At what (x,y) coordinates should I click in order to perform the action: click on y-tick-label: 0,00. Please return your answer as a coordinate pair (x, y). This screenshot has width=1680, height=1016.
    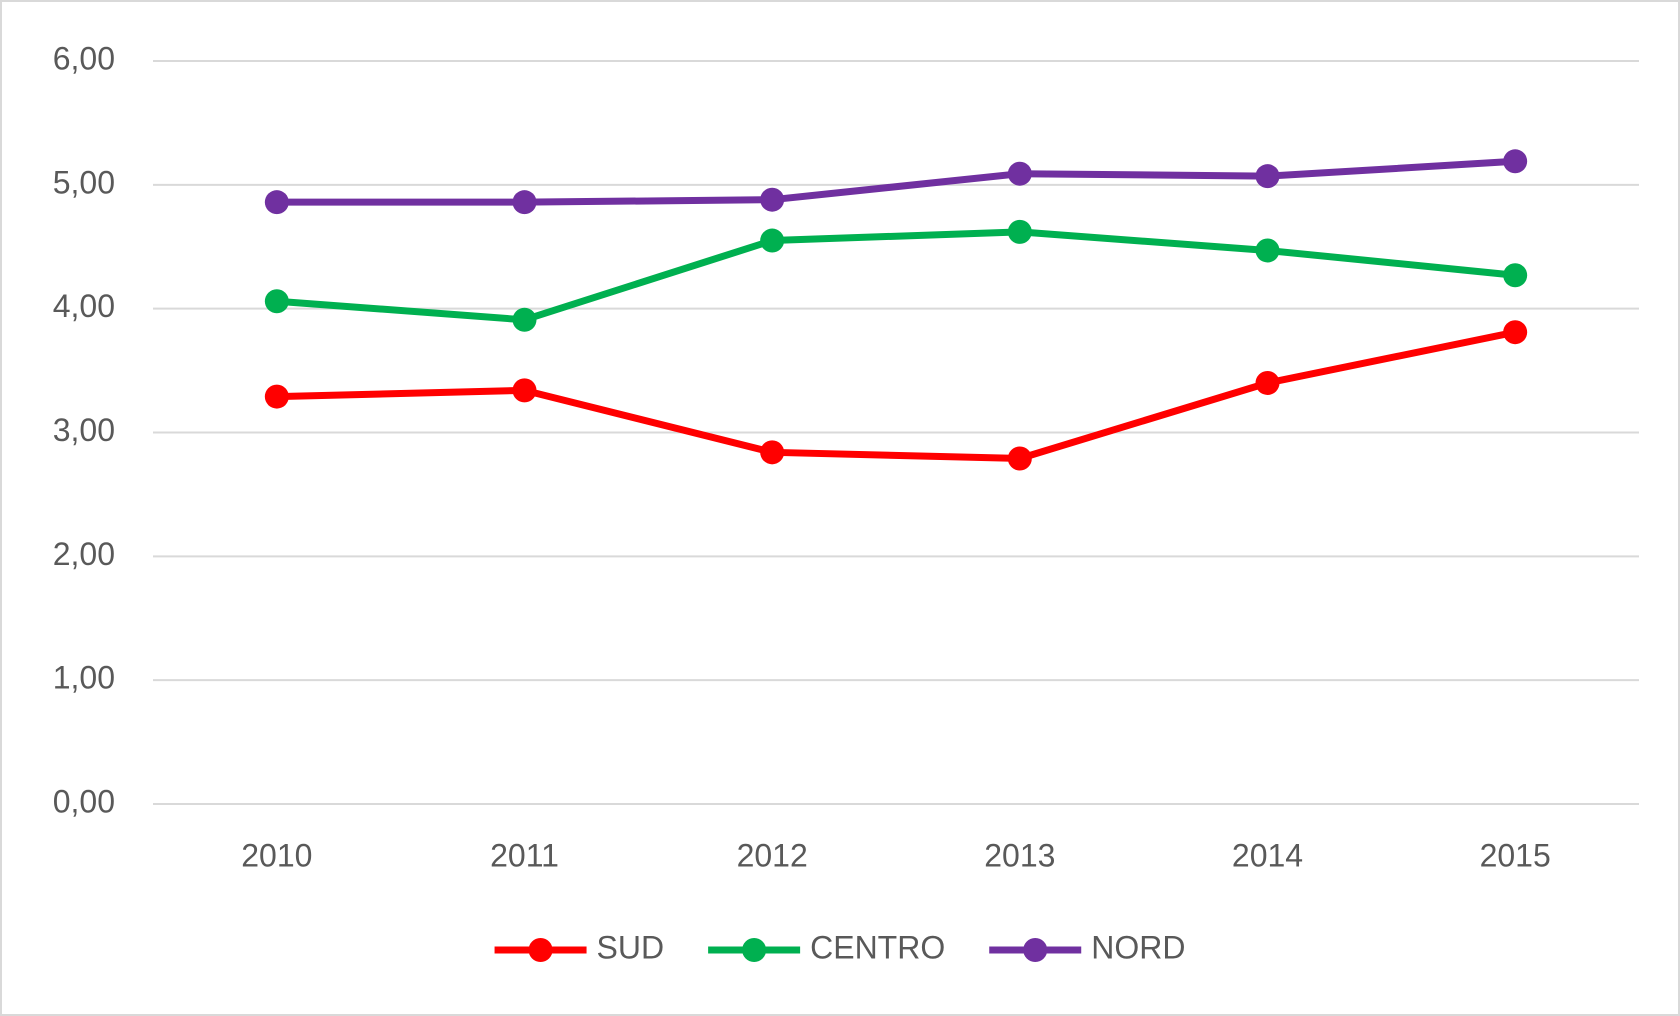
    Looking at the image, I should click on (84, 801).